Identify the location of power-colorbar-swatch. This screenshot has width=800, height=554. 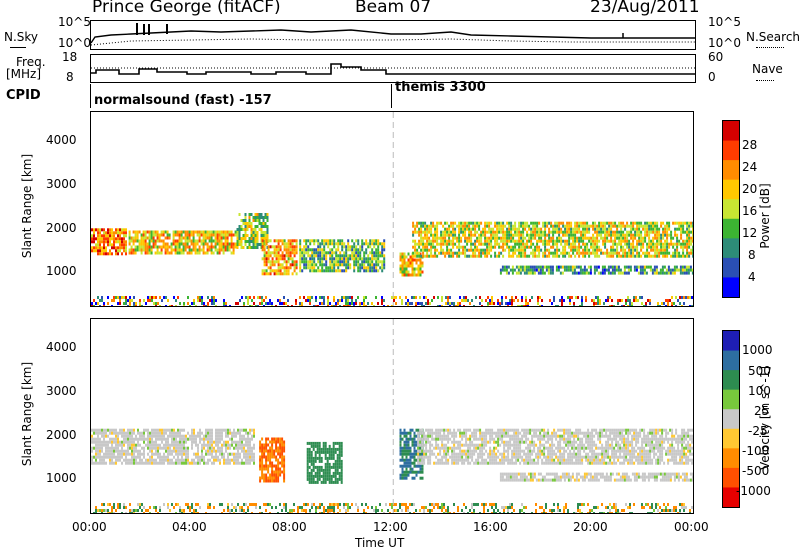
(731, 131).